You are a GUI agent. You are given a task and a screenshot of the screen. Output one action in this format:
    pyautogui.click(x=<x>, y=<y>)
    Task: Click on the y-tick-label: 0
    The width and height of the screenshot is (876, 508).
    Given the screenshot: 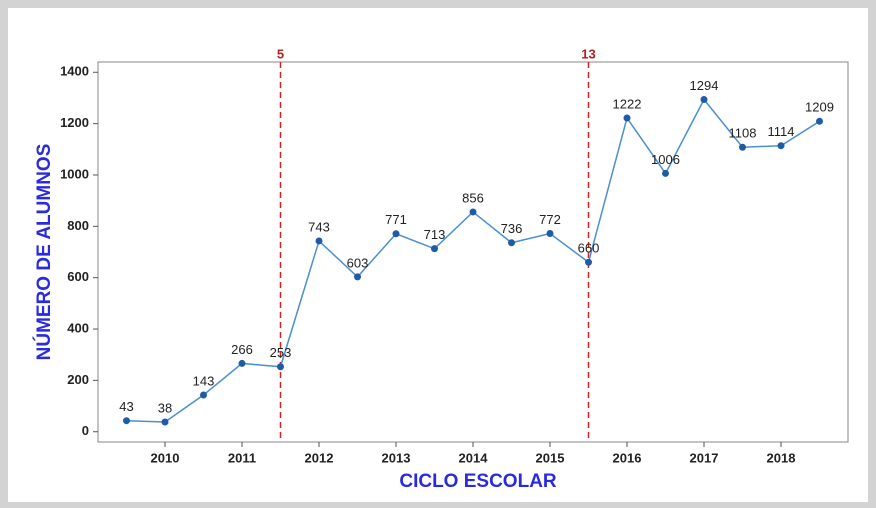 What is the action you would take?
    pyautogui.click(x=85, y=430)
    